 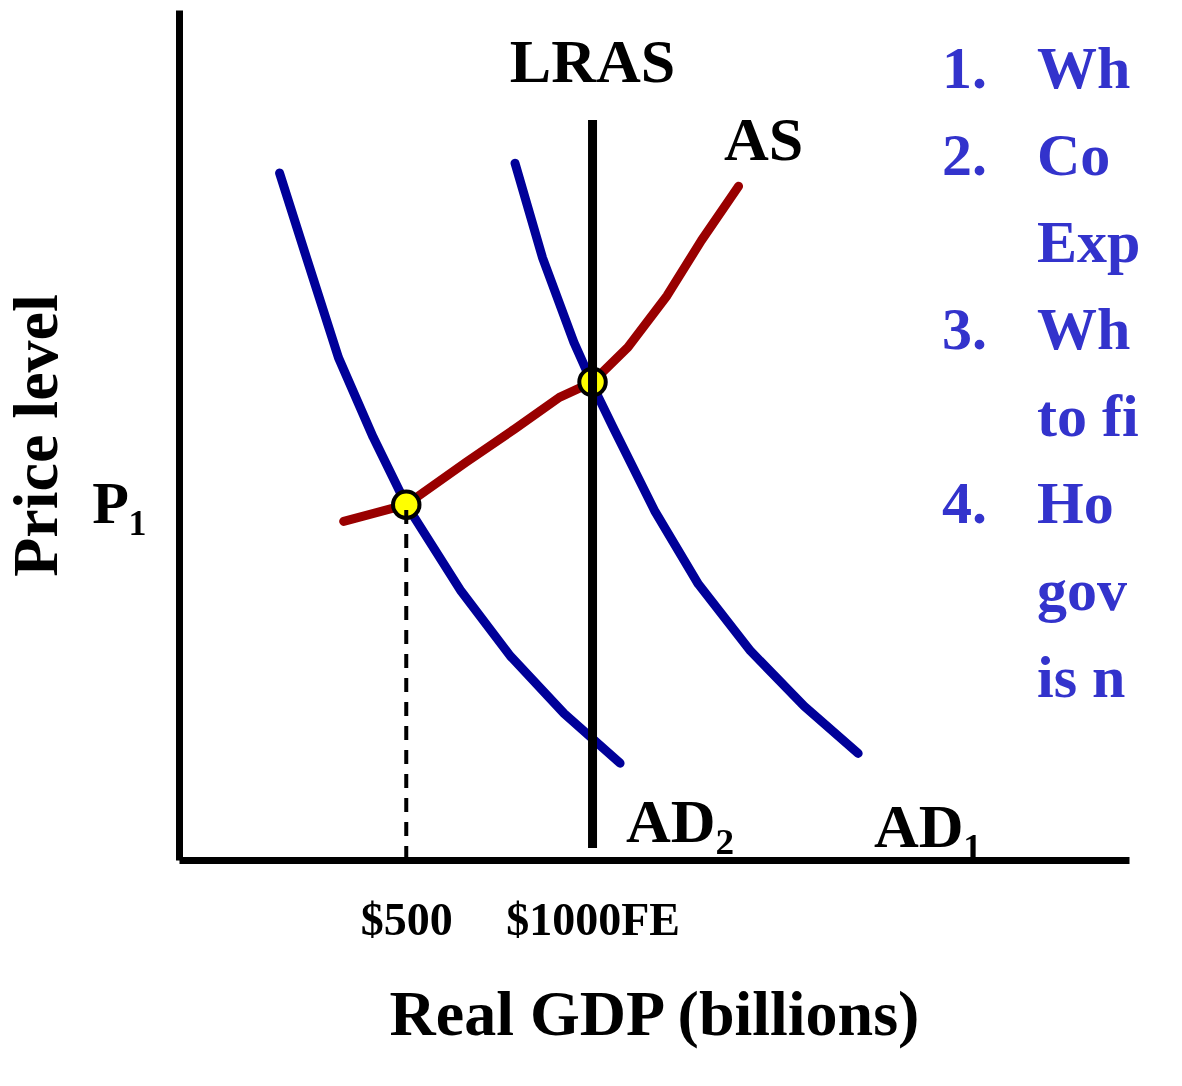 What do you see at coordinates (1028, 503) in the screenshot?
I see `annotation: 4. Ho` at bounding box center [1028, 503].